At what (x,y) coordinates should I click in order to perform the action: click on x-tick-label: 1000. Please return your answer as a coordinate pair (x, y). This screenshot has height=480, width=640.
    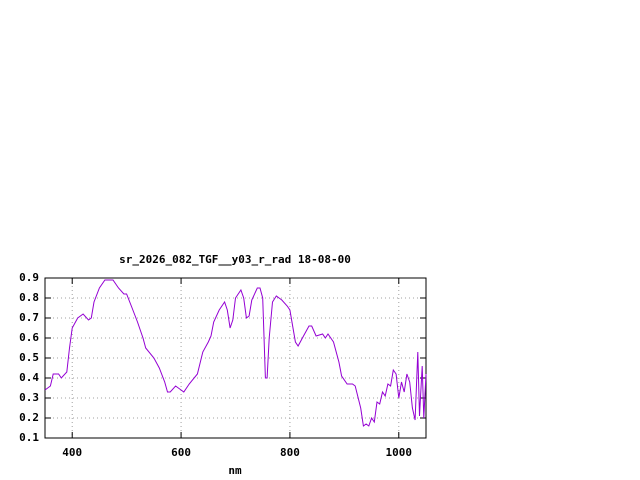
    Looking at the image, I should click on (399, 452).